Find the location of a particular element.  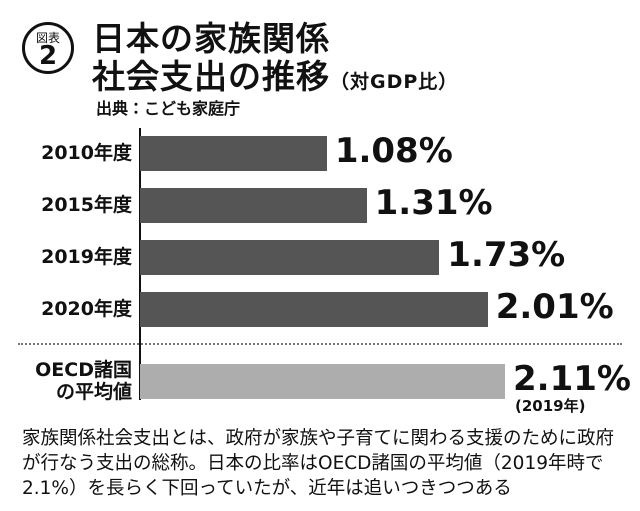

chart-title: 社会支出の推移（対GDP比） is located at coordinates (275, 74).